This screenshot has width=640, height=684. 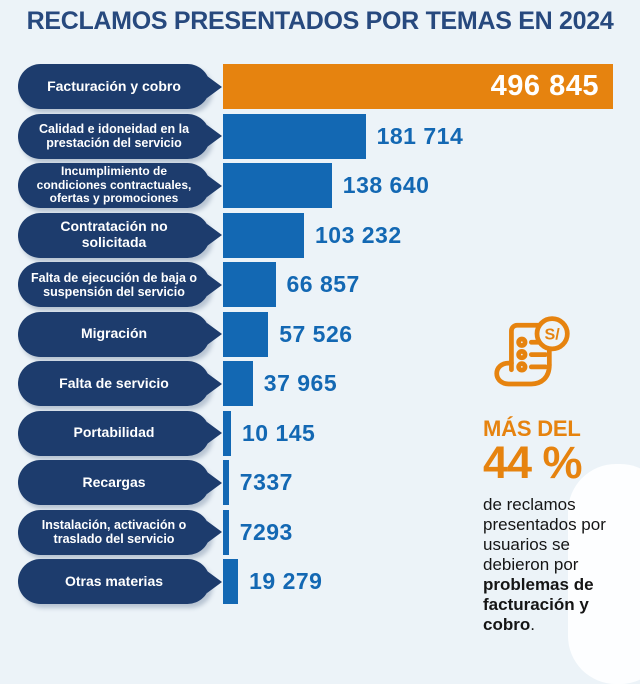 I want to click on category-label: Falta de servicio, so click(x=114, y=382).